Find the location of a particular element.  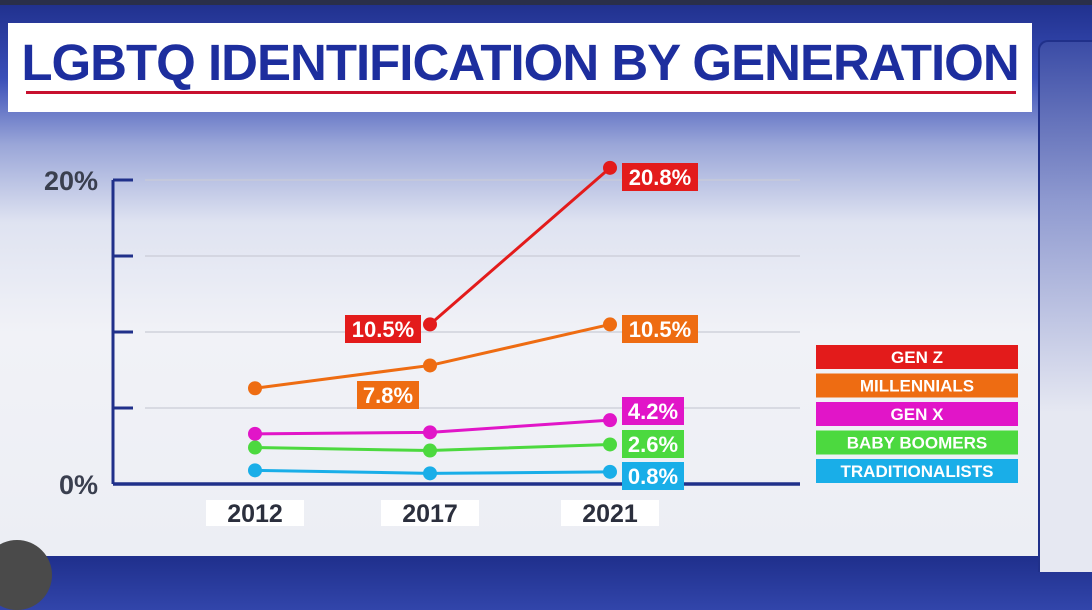

y-tick-label: 0% is located at coordinates (78, 485).